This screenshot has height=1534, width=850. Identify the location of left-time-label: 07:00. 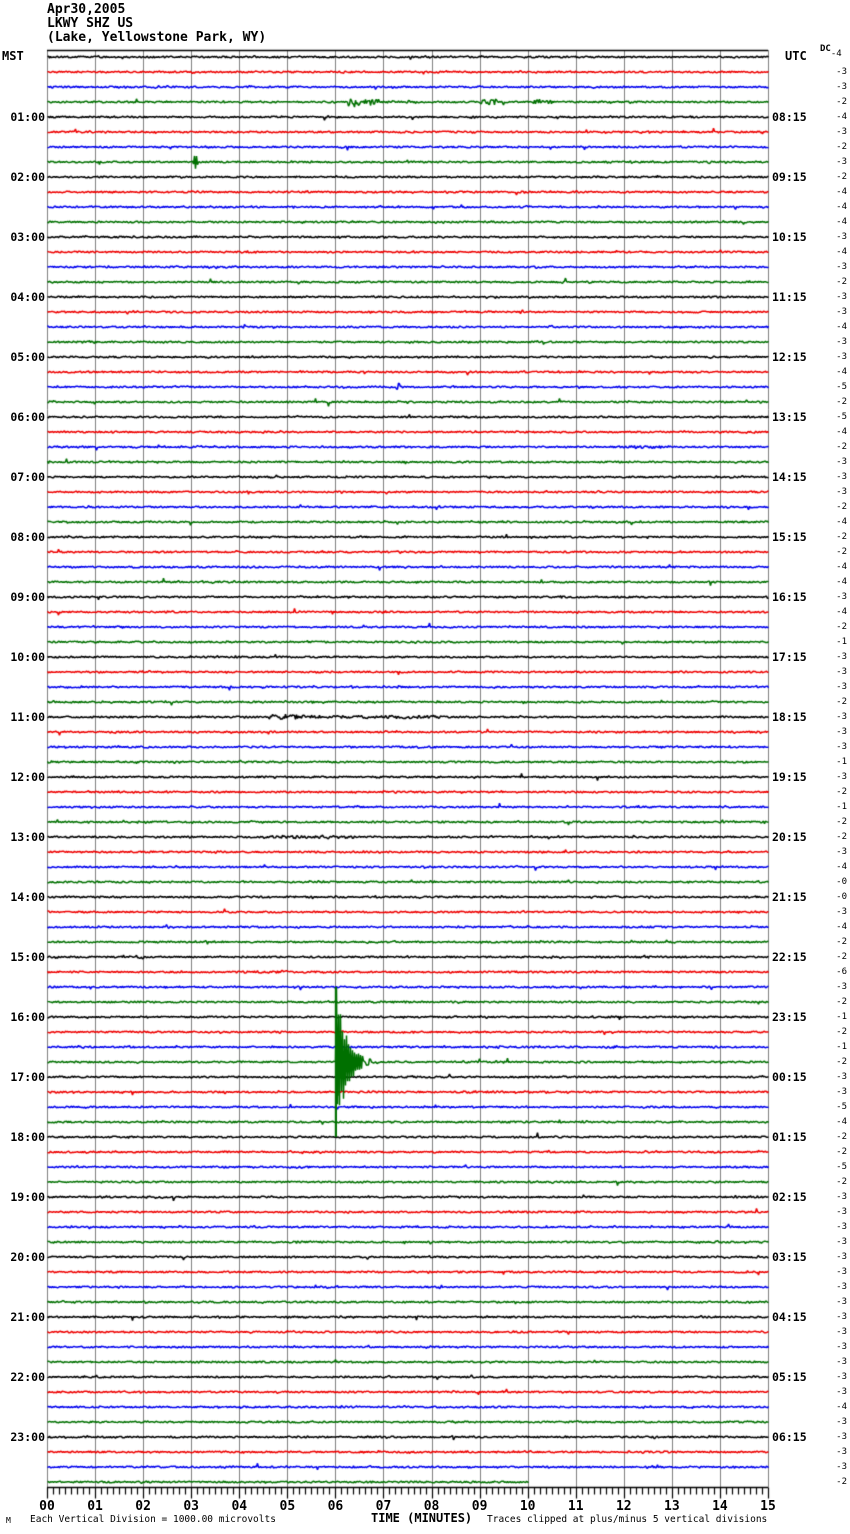
(27, 477).